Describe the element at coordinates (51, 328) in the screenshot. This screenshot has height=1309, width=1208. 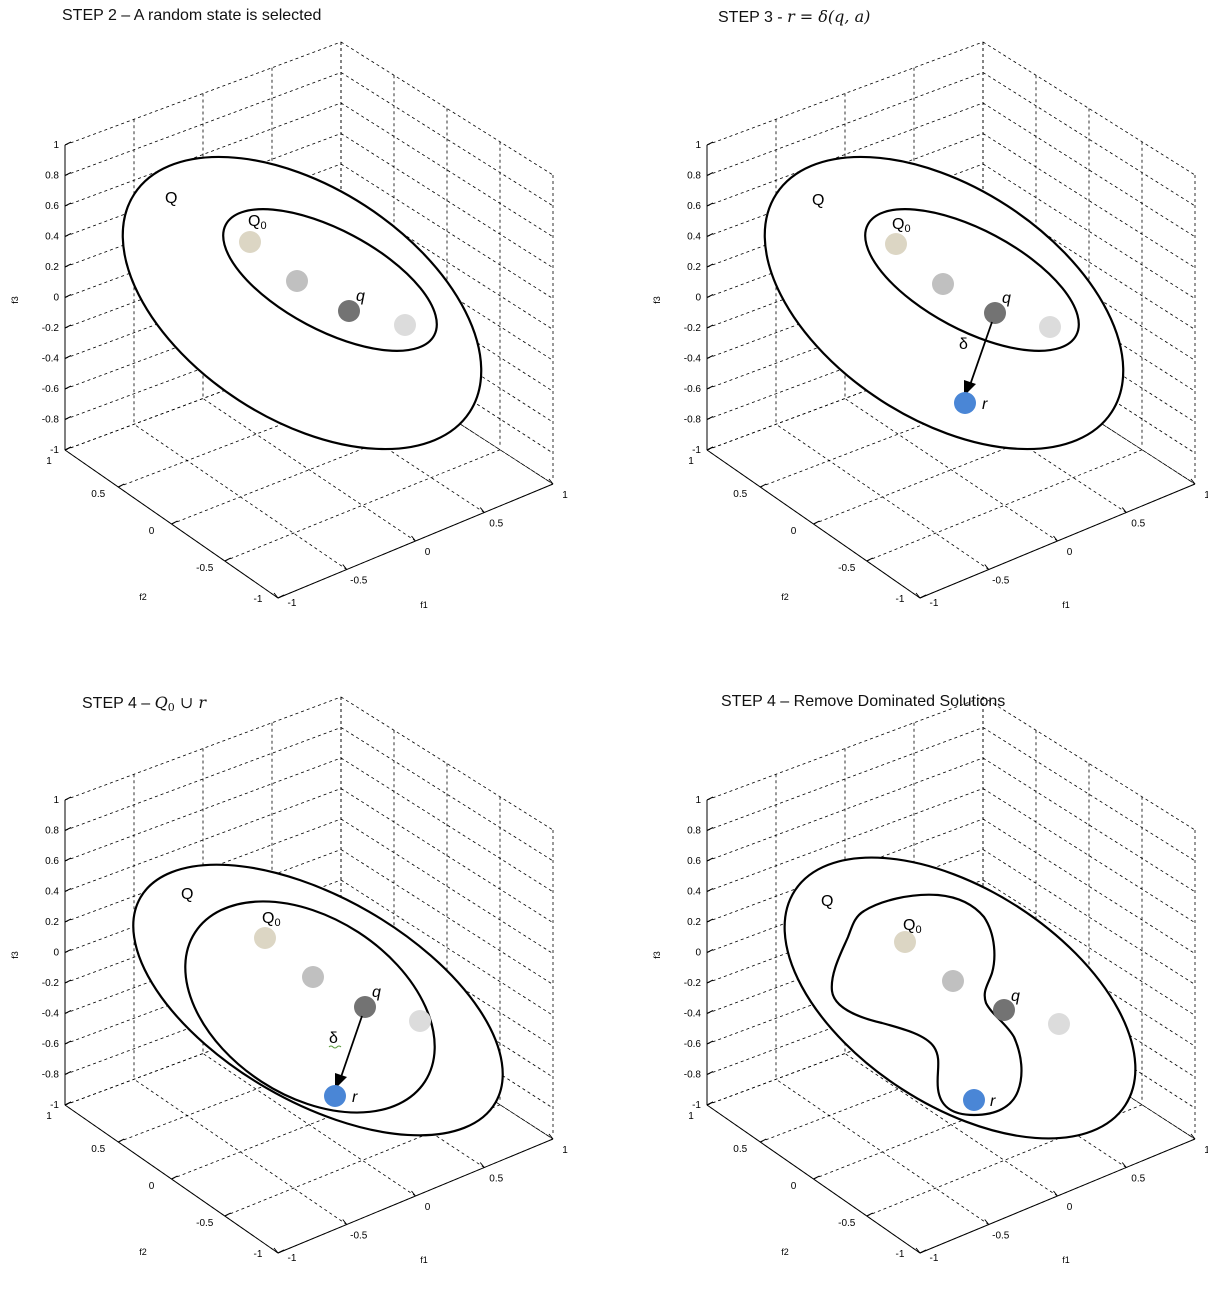
I see `f3-tick-label: -0.2` at that location.